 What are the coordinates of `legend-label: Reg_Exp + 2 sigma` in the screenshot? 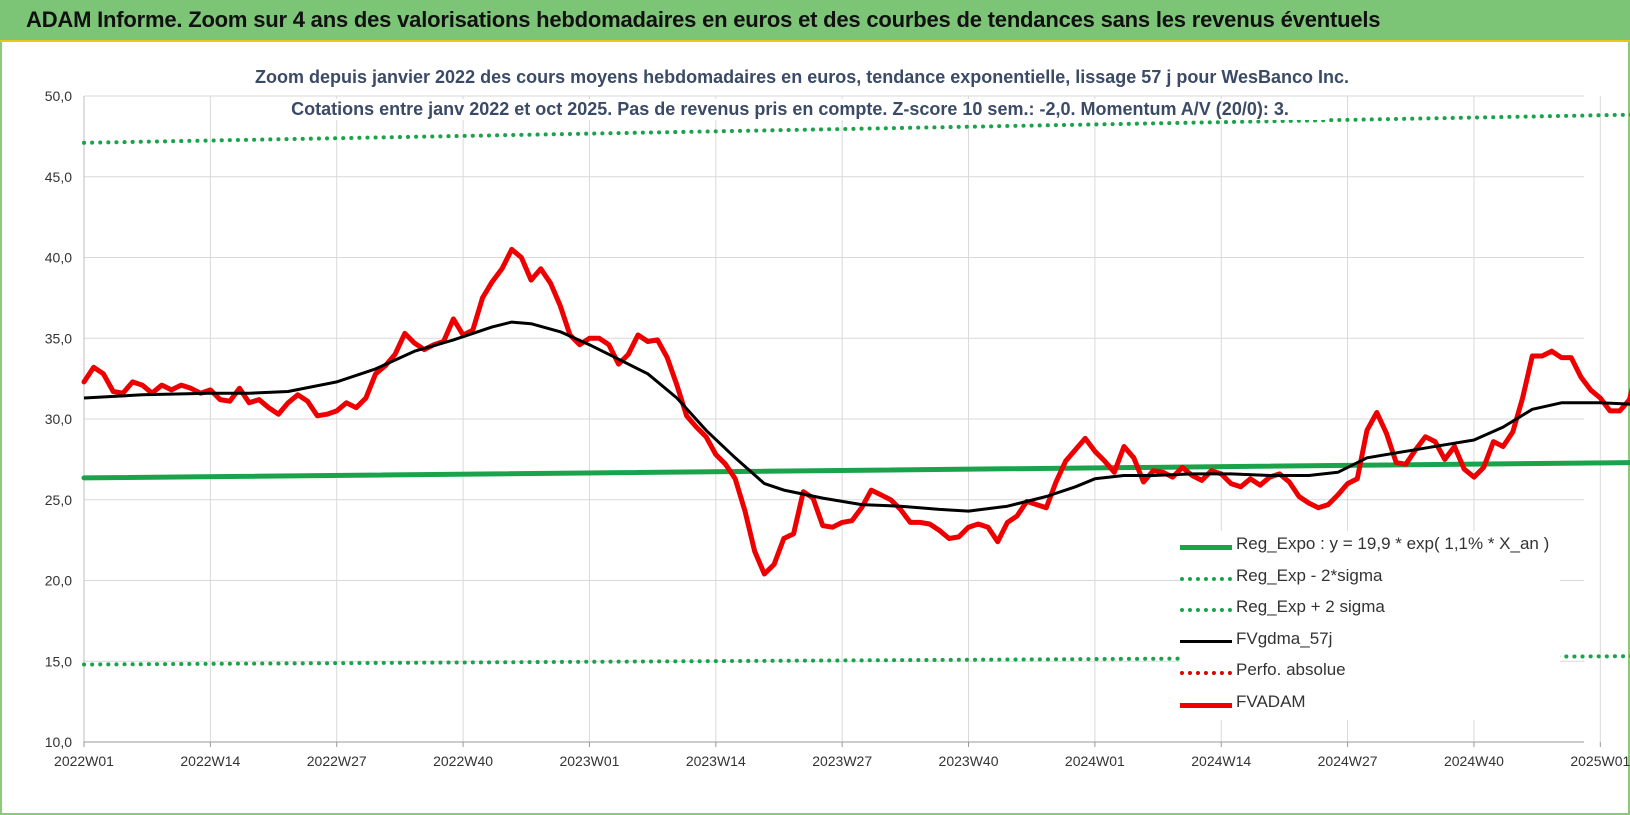 It's located at (1310, 606).